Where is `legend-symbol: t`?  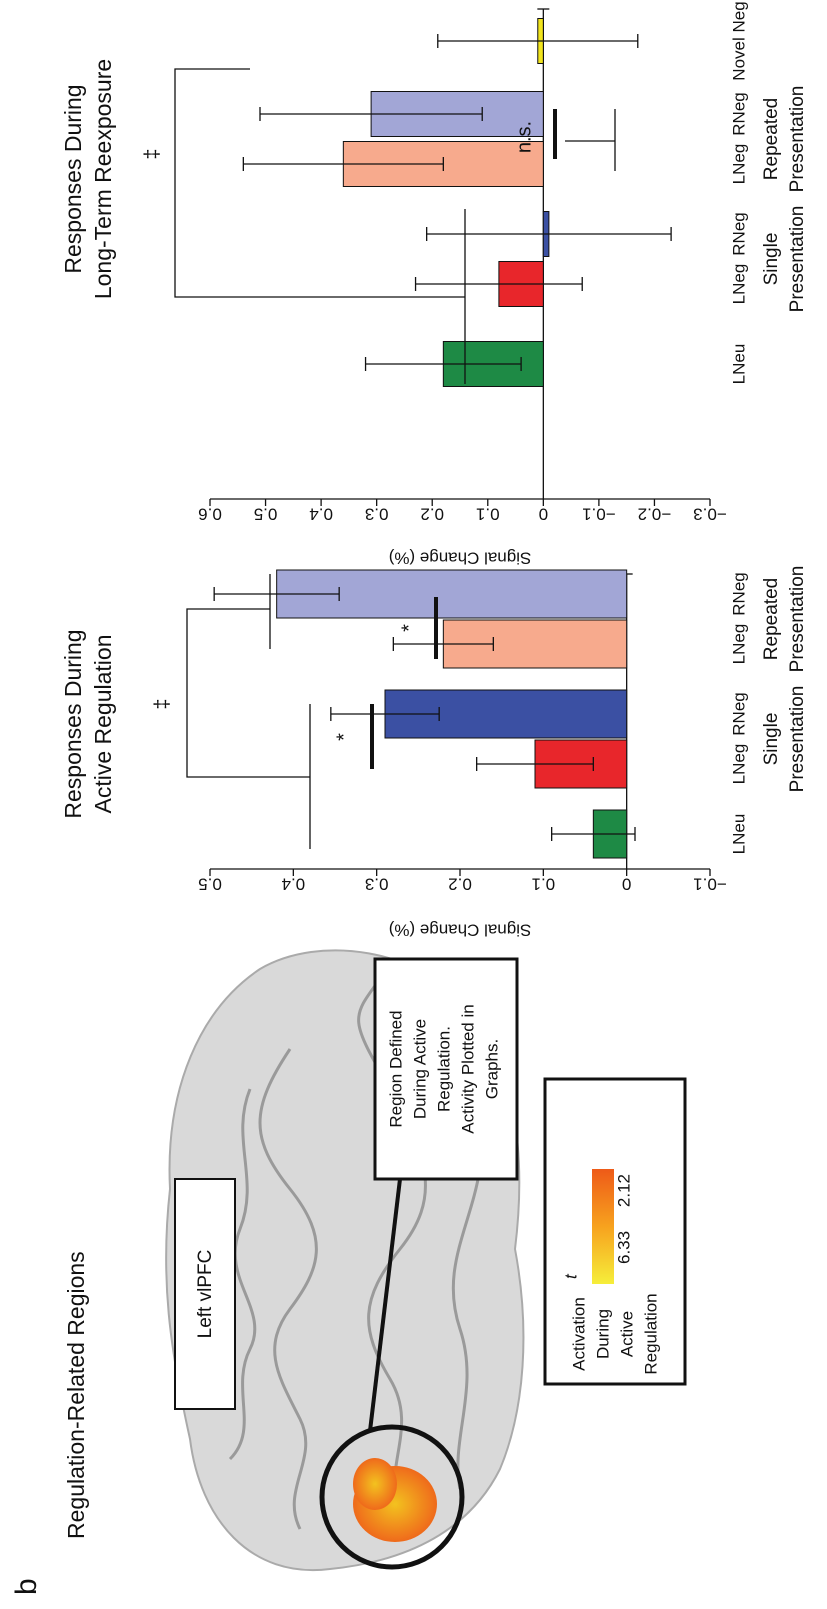
legend-symbol: t is located at coordinates (570, 1276).